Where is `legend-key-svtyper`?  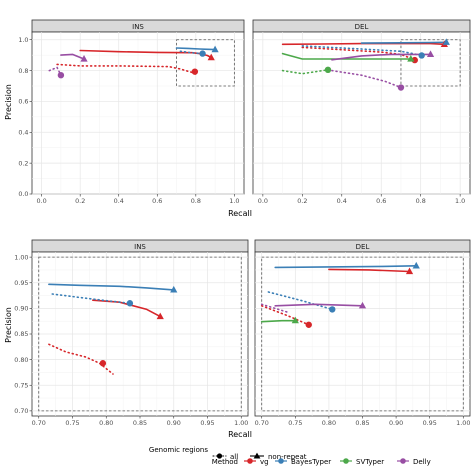
legend-key-svtyper is located at coordinates (346, 461).